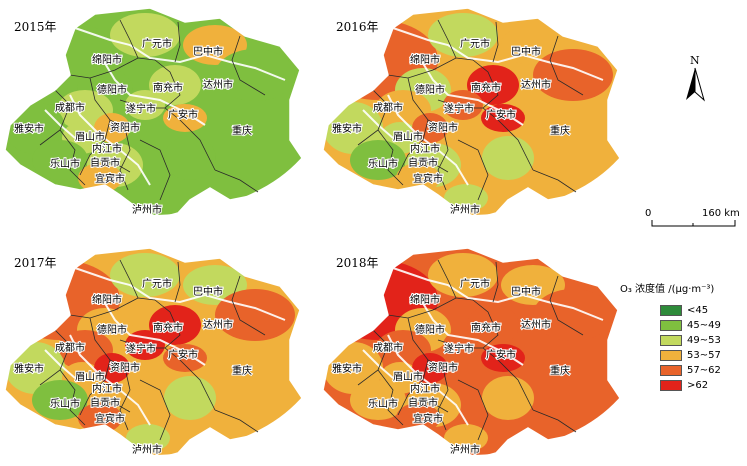 This screenshot has width=747, height=466. I want to click on legend-label: 45~49, so click(704, 325).